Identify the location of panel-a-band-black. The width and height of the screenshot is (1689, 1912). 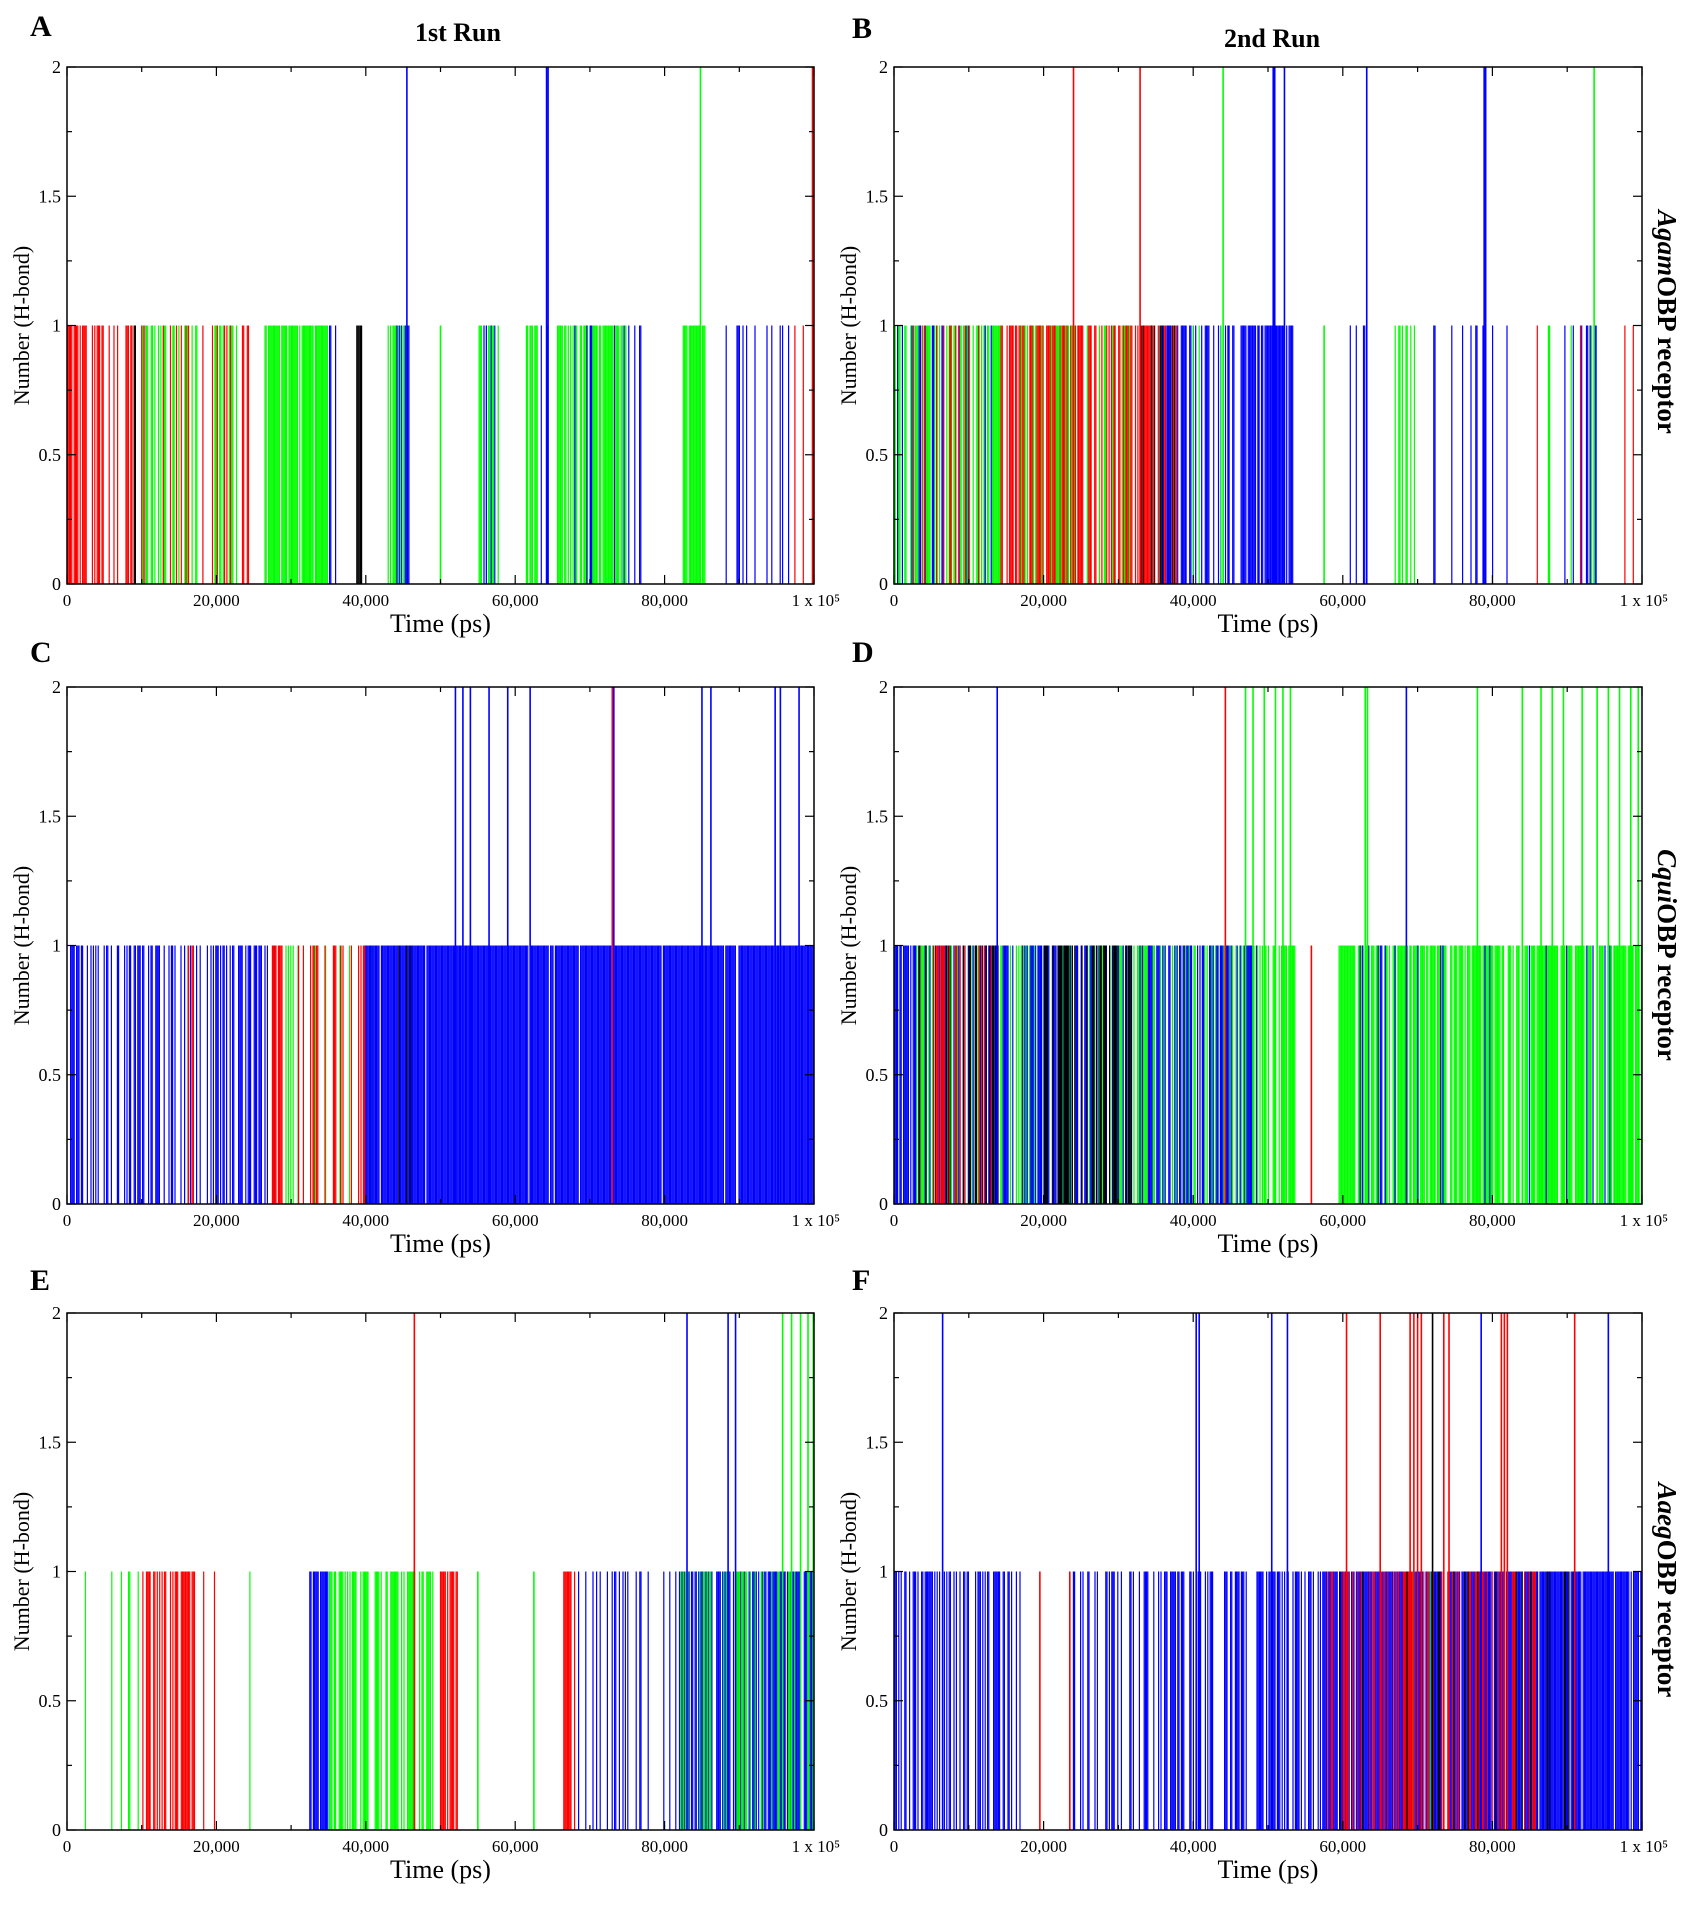
(359, 454).